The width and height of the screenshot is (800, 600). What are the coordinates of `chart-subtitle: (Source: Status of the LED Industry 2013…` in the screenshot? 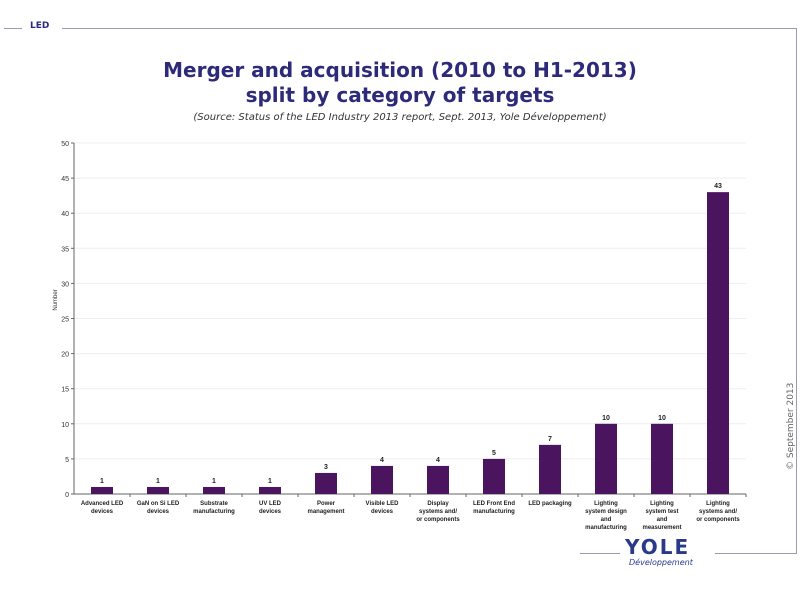 It's located at (400, 117).